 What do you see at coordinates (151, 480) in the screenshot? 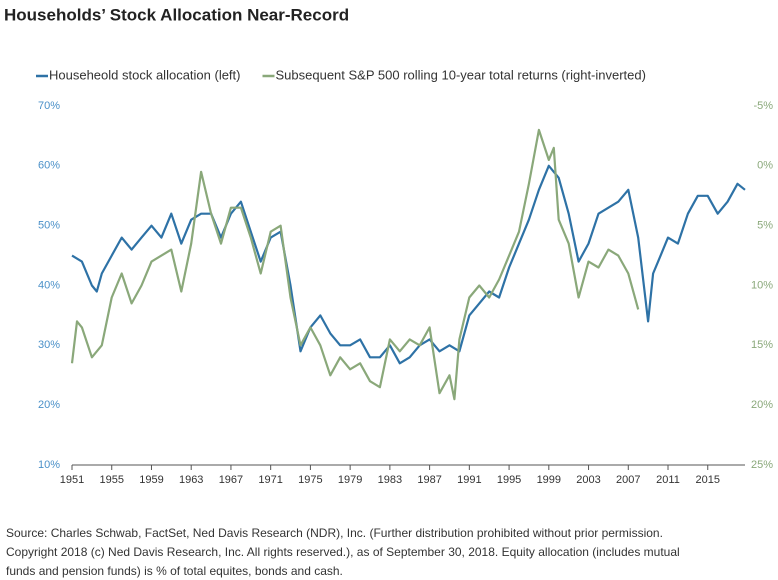
I see `x-tick-label: 1959` at bounding box center [151, 480].